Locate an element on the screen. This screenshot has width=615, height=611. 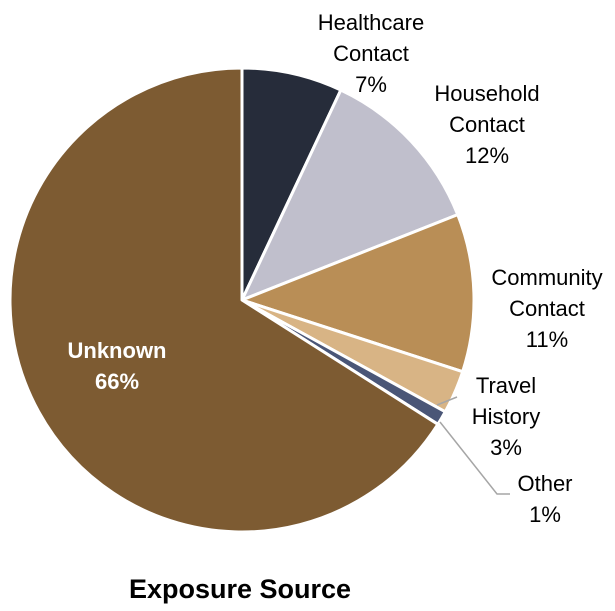
data-label-category: Travel is located at coordinates (506, 385).